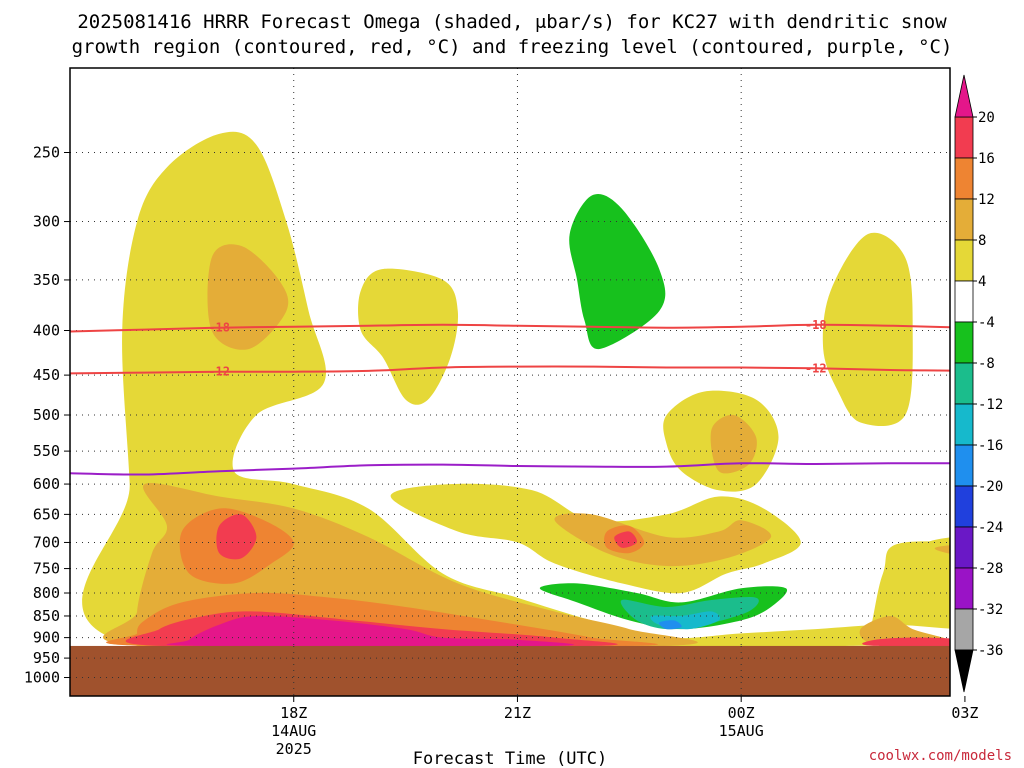  I want to click on colorbar-label: -20, so click(990, 487).